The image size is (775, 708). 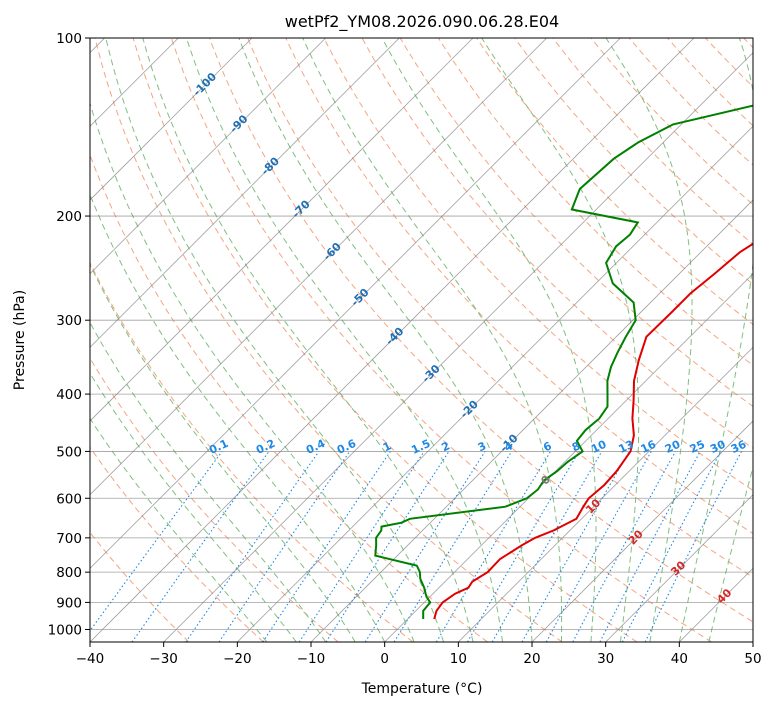 What do you see at coordinates (482, 446) in the screenshot?
I see `mixing-ratio-label: 3` at bounding box center [482, 446].